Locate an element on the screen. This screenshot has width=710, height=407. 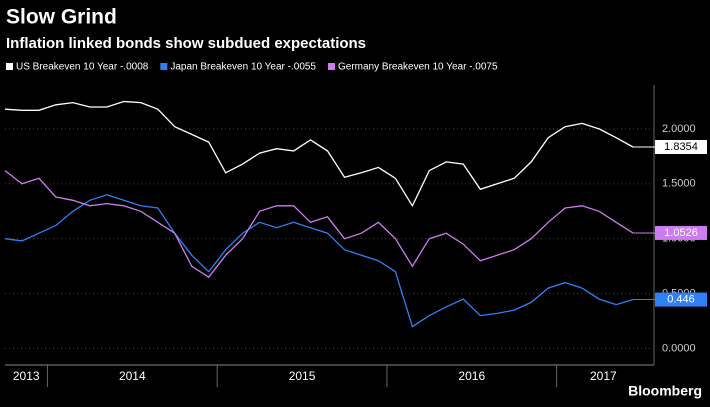
x-tick-label: 2015 is located at coordinates (302, 376).